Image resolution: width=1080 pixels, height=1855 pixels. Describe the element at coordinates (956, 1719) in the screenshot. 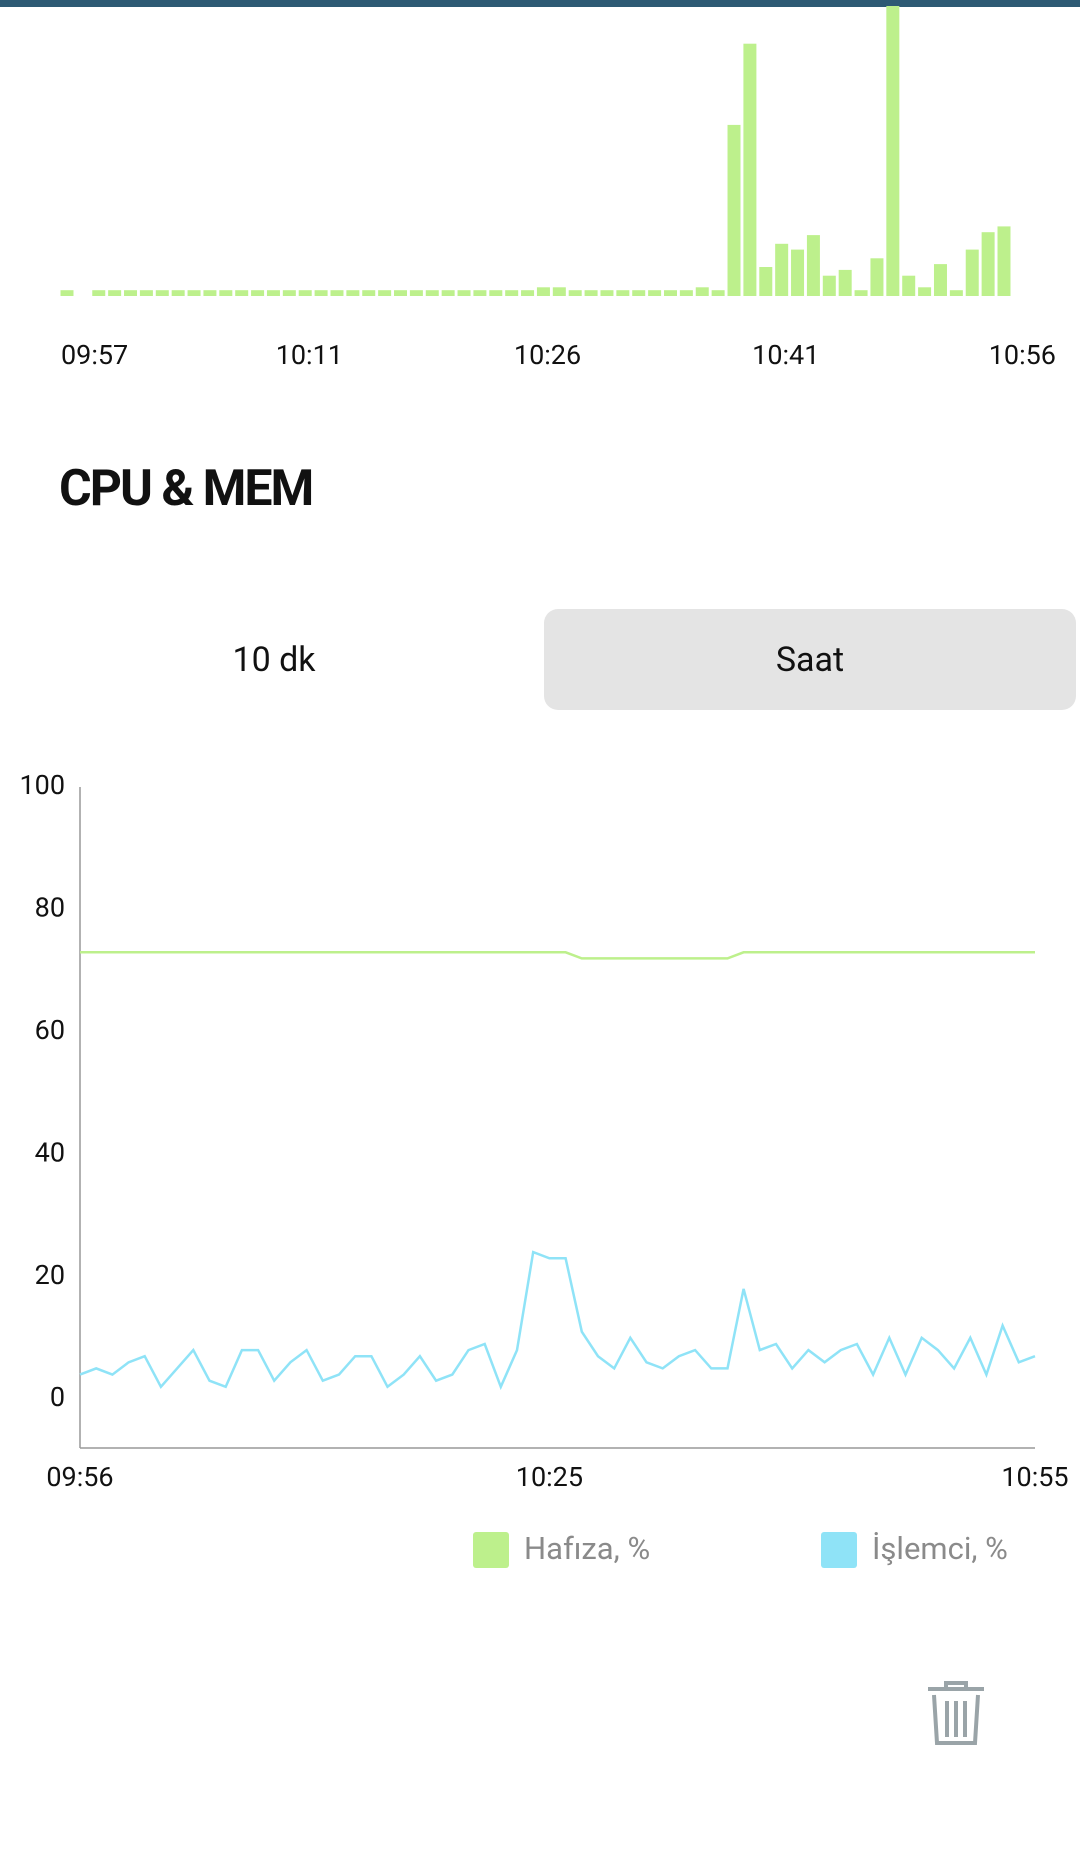

I see `trash-body` at that location.